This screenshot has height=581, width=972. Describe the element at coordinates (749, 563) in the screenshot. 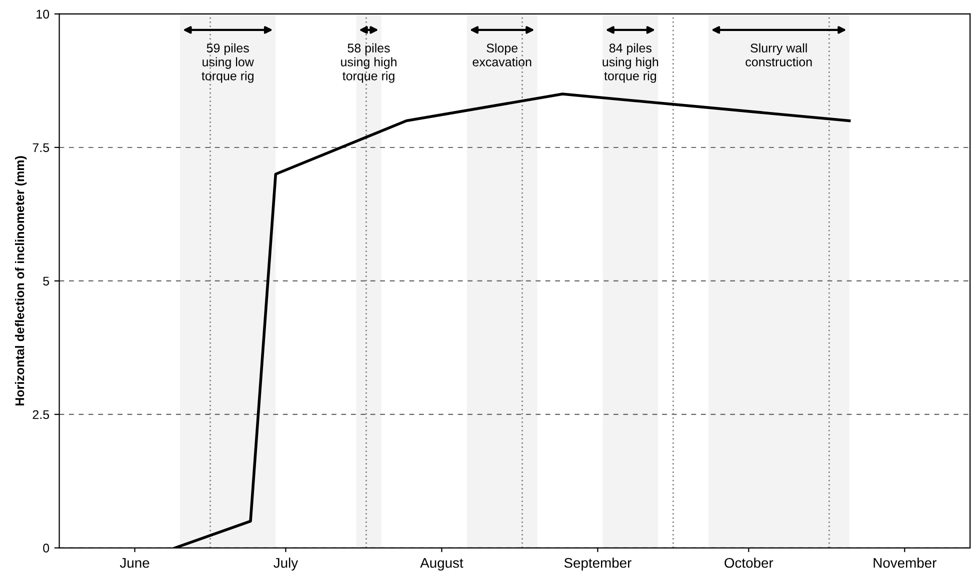

I see `x-tick-label: October` at that location.